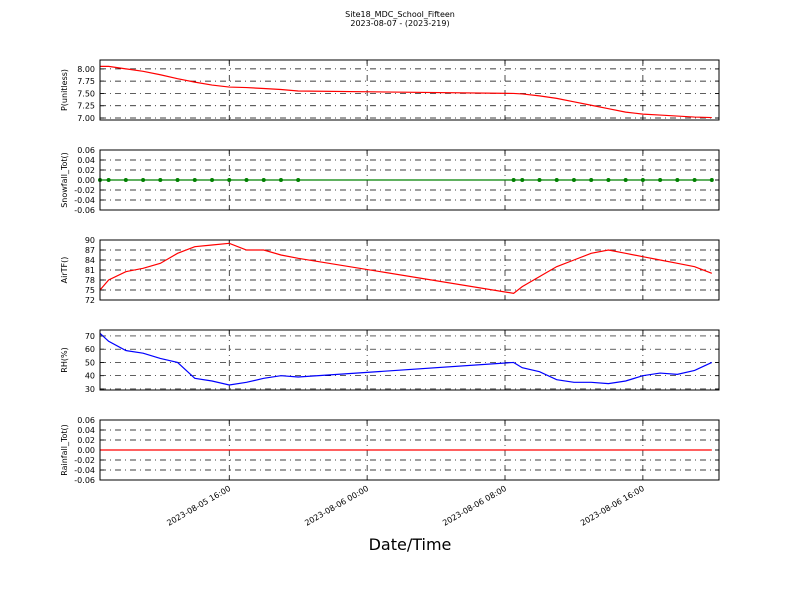  Describe the element at coordinates (474, 506) in the screenshot. I see `x-tick-label: 2023-08-06 08:00` at that location.